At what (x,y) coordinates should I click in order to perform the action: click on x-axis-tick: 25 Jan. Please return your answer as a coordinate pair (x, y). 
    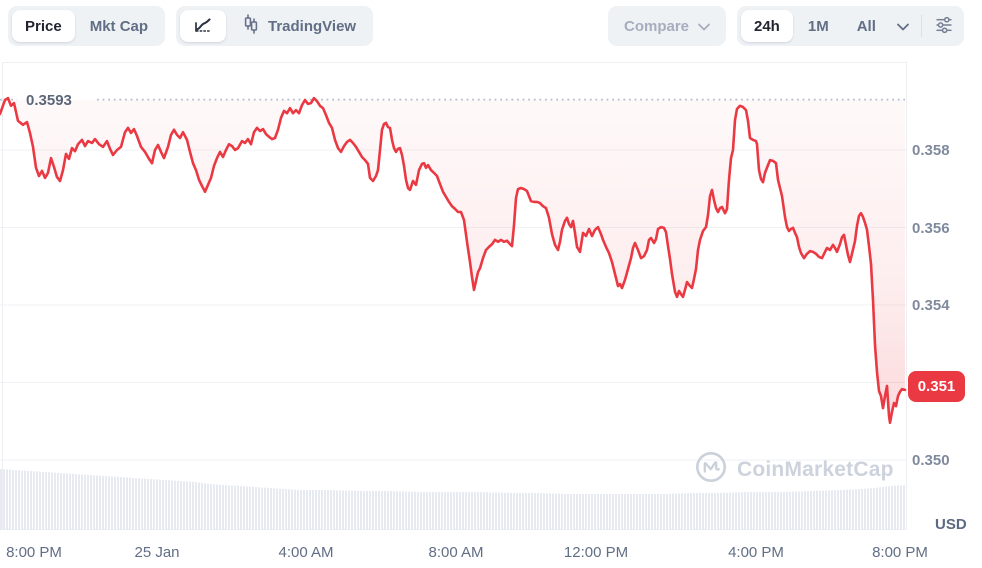
    Looking at the image, I should click on (157, 552).